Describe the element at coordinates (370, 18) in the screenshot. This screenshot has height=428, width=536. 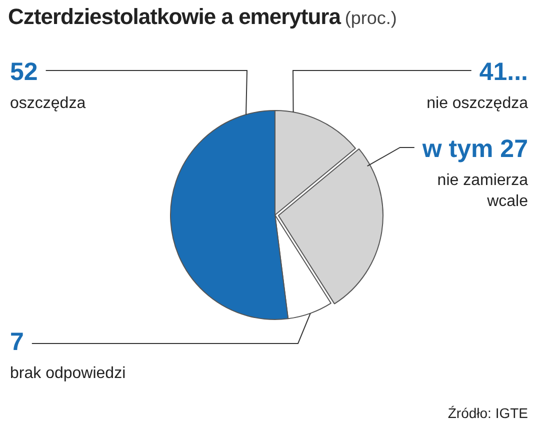
I see `chart-subtitle: (proc.)` at that location.